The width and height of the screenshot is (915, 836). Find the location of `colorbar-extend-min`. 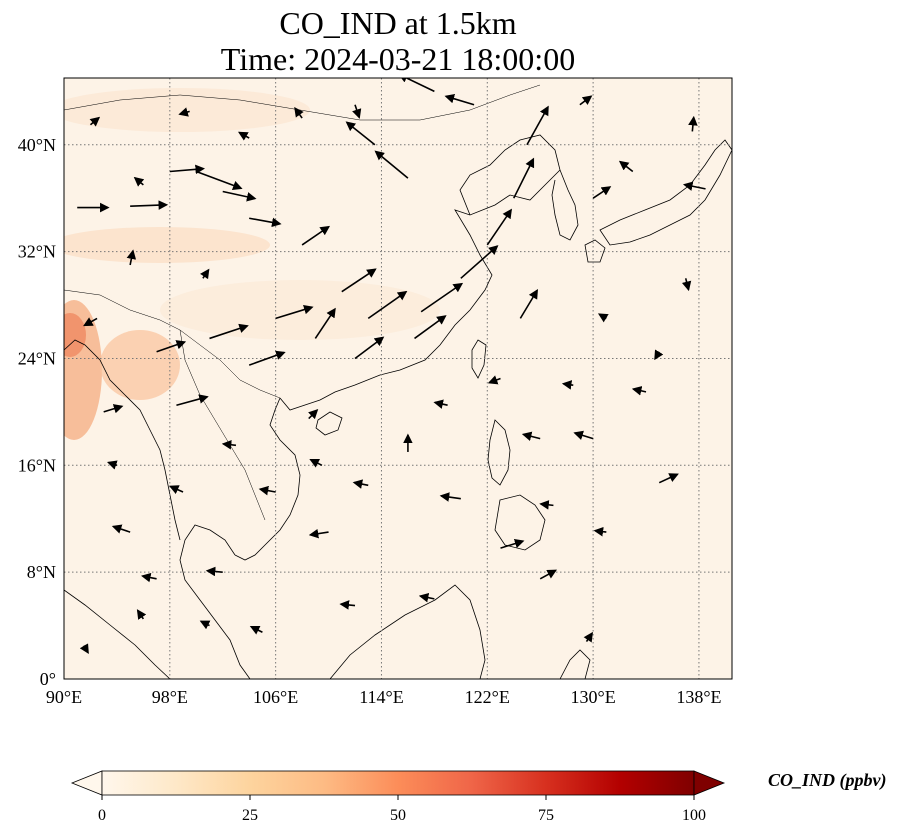

colorbar-extend-min is located at coordinates (86, 783).